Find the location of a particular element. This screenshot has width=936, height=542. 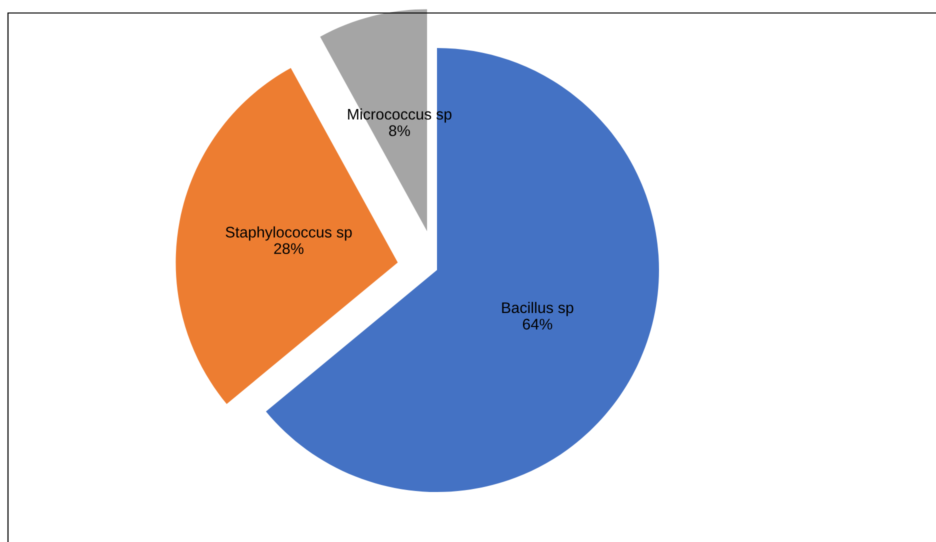

data-label: 28% is located at coordinates (289, 248).